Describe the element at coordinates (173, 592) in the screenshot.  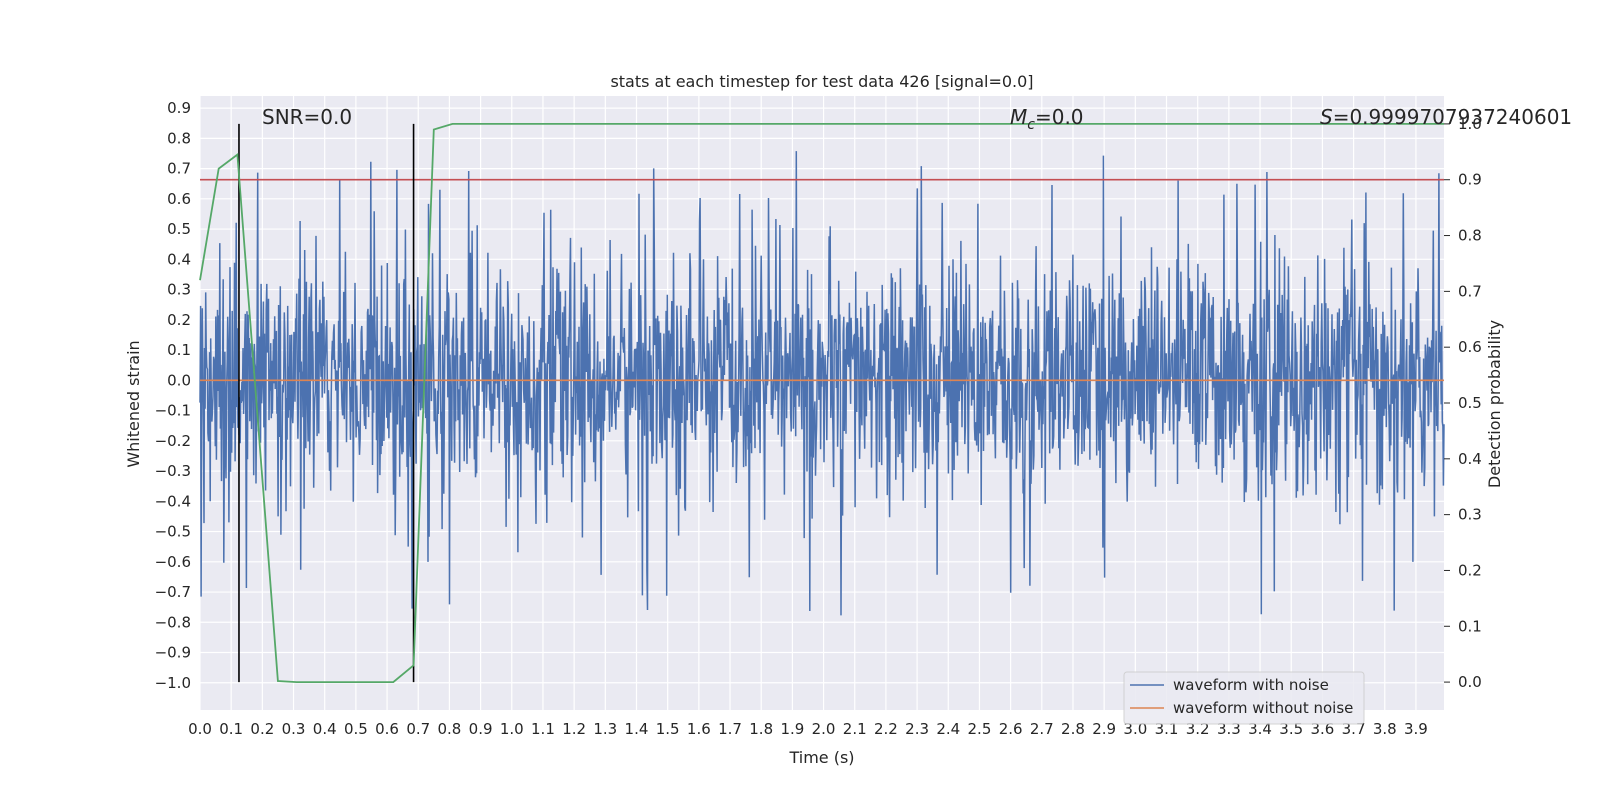
I see `y-tick-label: −0.7` at that location.